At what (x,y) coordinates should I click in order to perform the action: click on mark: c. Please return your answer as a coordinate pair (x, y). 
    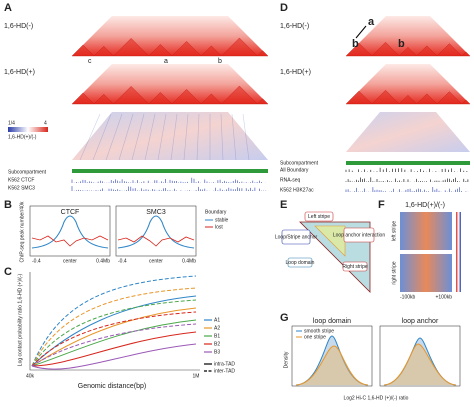
    Looking at the image, I should click on (90, 61).